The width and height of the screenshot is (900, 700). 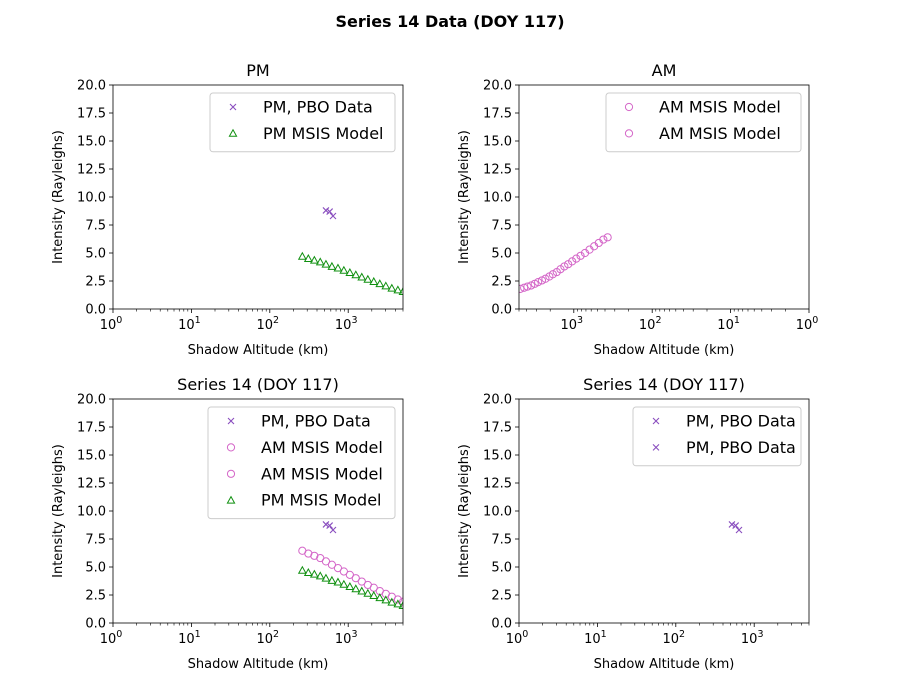 I want to click on legend: AM MSIS Model AM MSIS Model, so click(x=703, y=122).